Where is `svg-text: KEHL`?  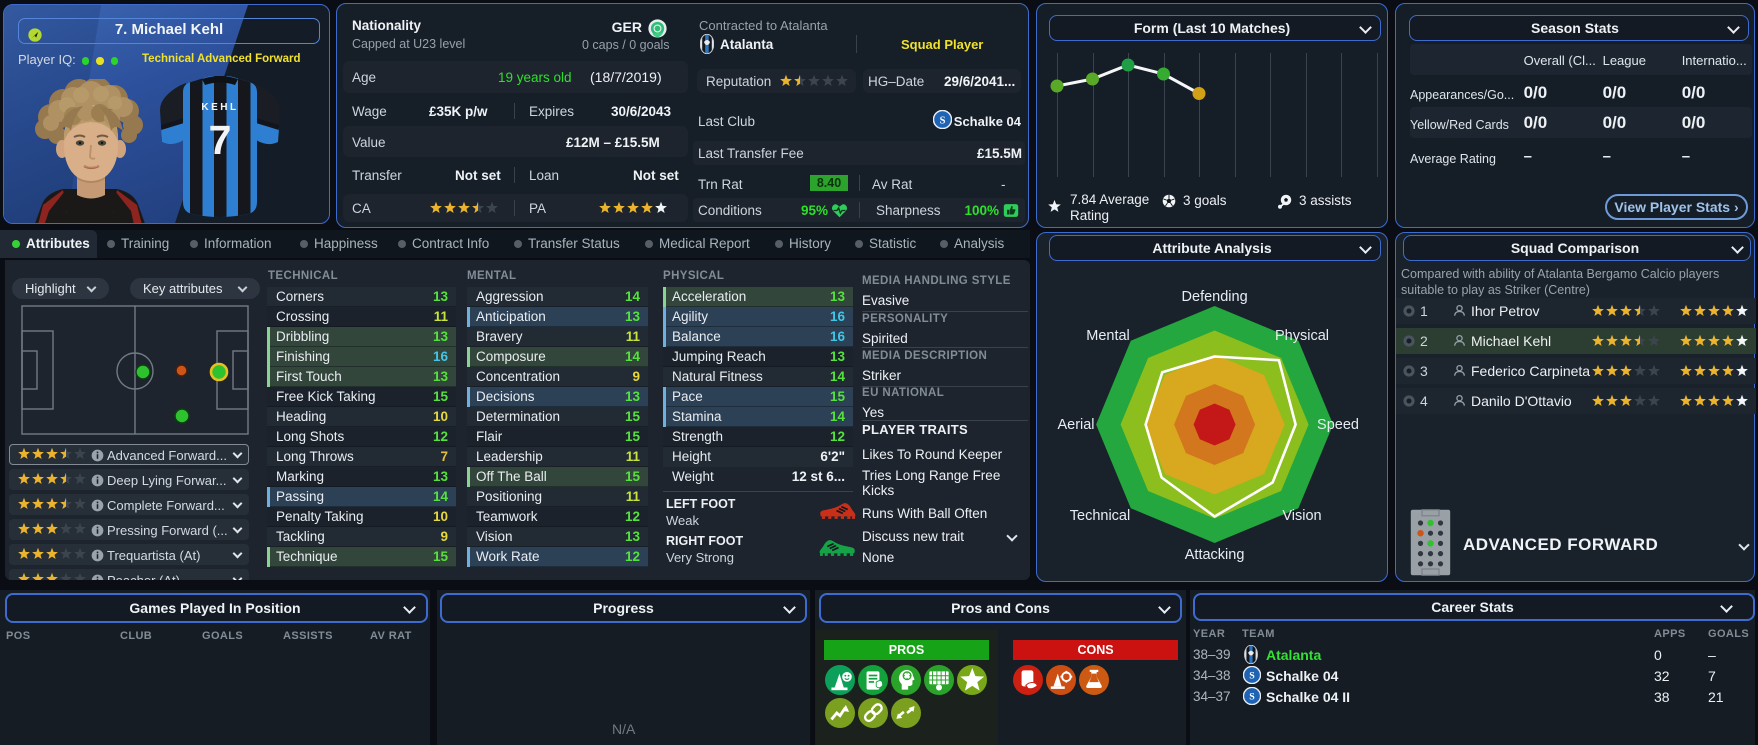 svg-text: KEHL is located at coordinates (219, 107).